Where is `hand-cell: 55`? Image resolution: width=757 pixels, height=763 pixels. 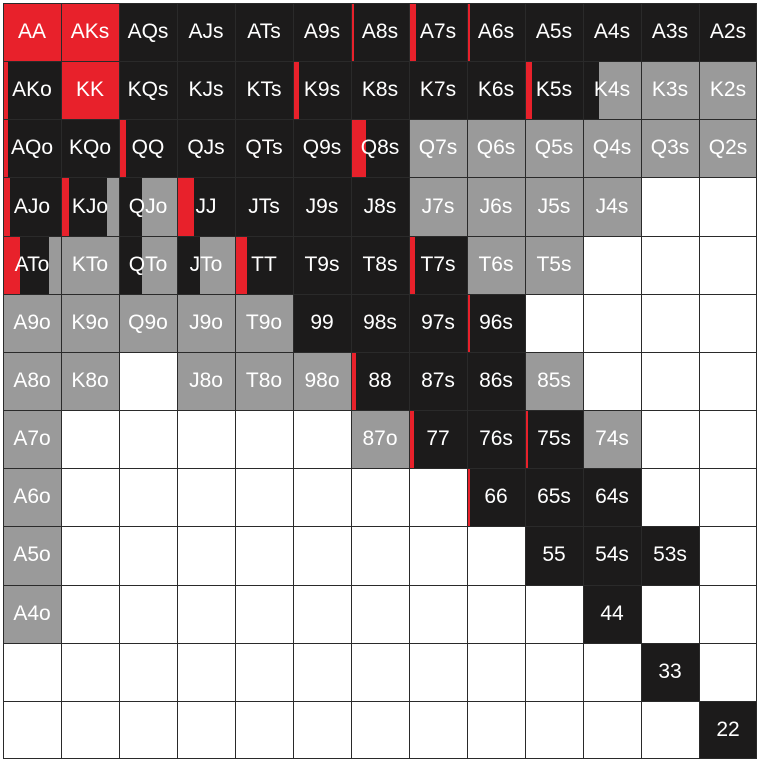
hand-cell: 55 is located at coordinates (554, 555).